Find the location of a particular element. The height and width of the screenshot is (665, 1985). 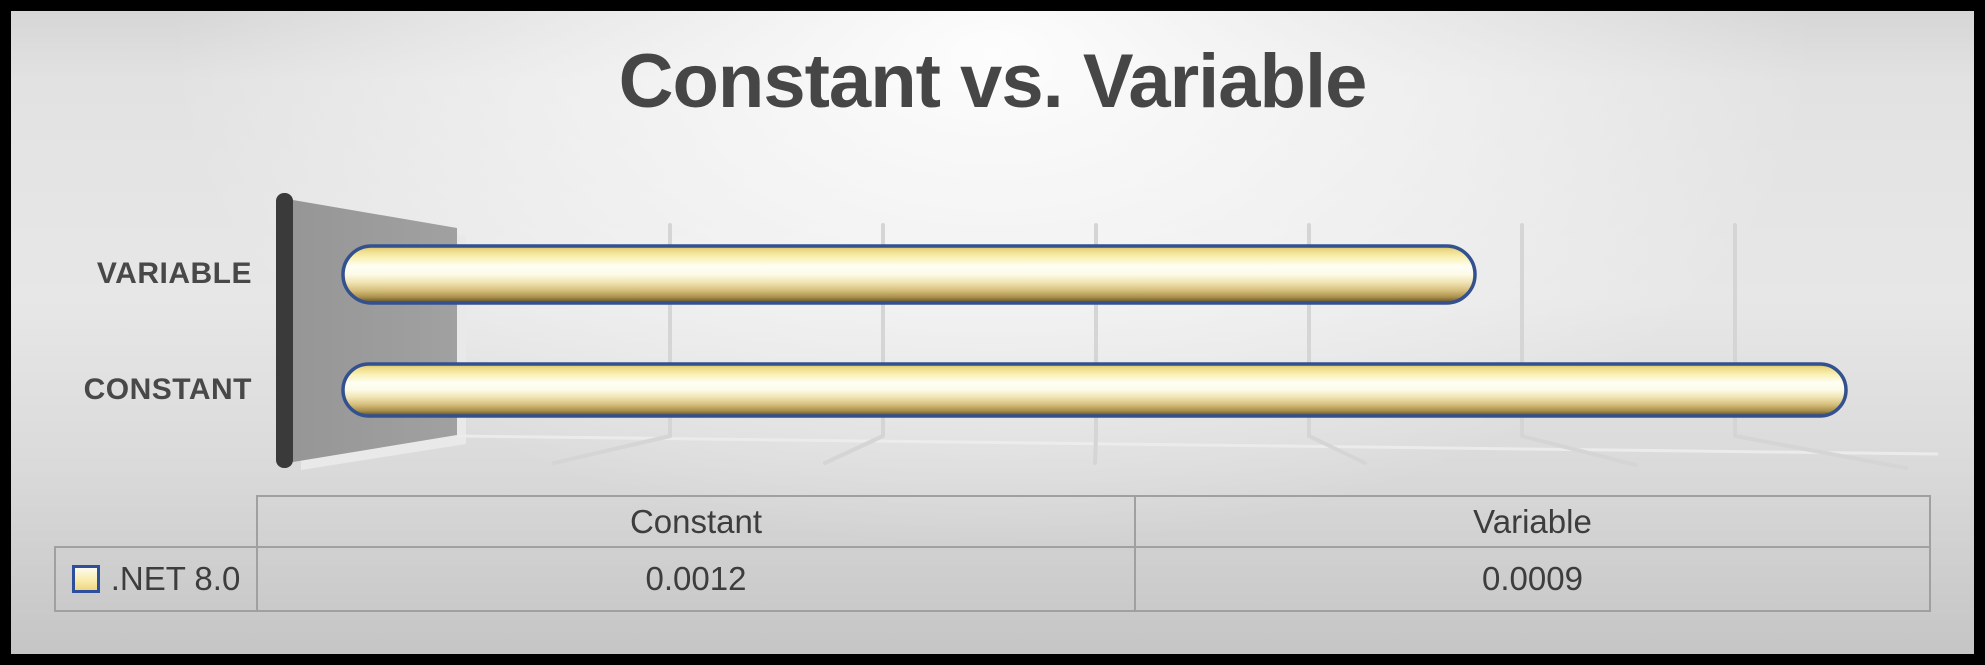

legend-series-label: .NET 8.0 is located at coordinates (175, 578).